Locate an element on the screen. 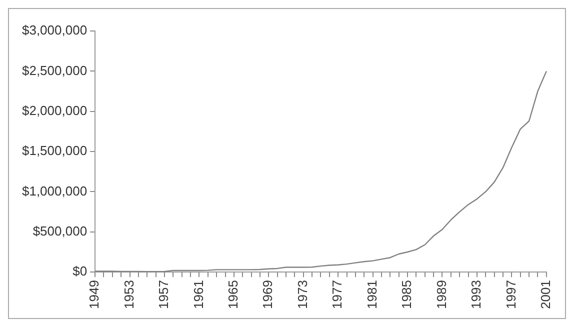 This screenshot has width=576, height=329. x-tick-label: 1969 is located at coordinates (268, 294).